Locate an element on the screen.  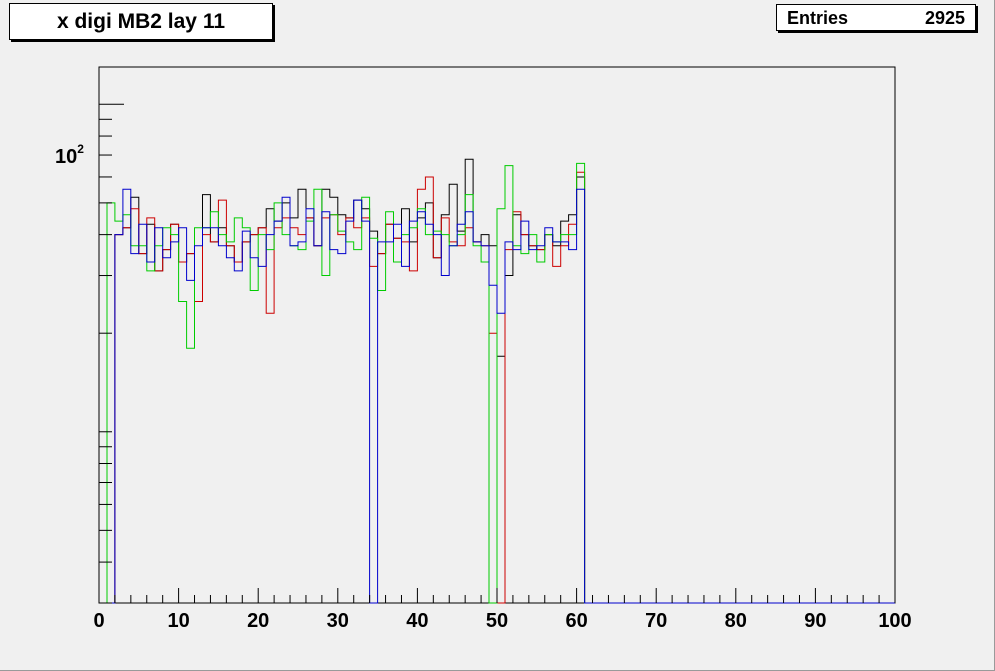
x-tick-label: 10 is located at coordinates (178, 621).